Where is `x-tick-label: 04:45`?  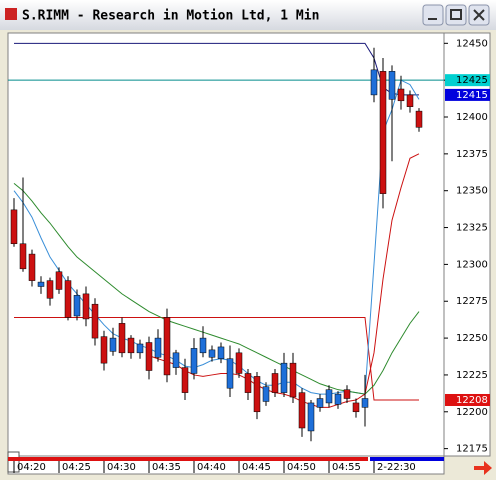 x-tick-label: 04:45 is located at coordinates (256, 467).